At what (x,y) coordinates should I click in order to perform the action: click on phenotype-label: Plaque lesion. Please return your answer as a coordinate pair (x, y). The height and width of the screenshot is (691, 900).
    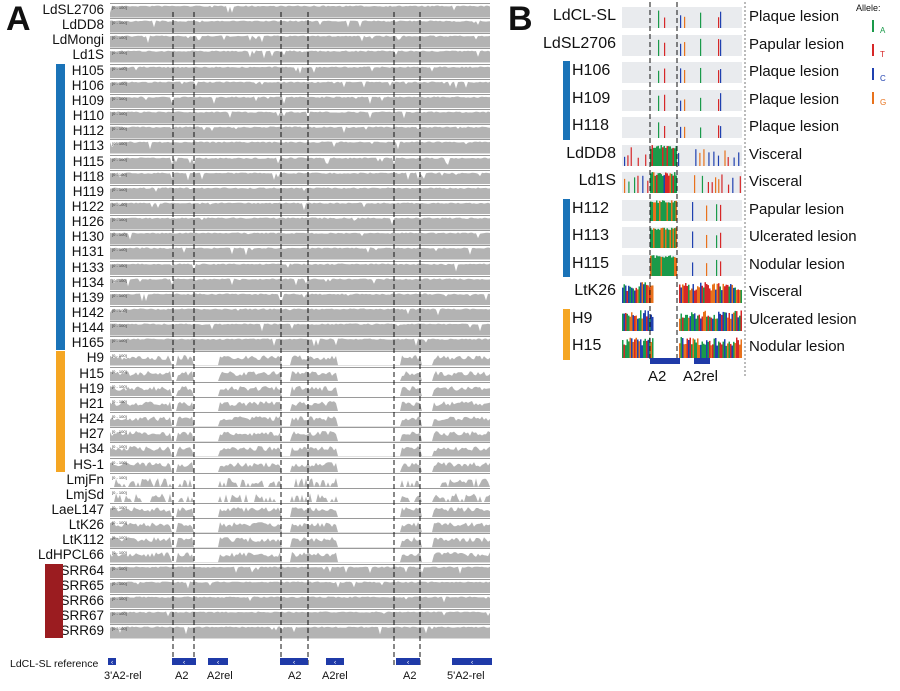
    Looking at the image, I should click on (794, 16).